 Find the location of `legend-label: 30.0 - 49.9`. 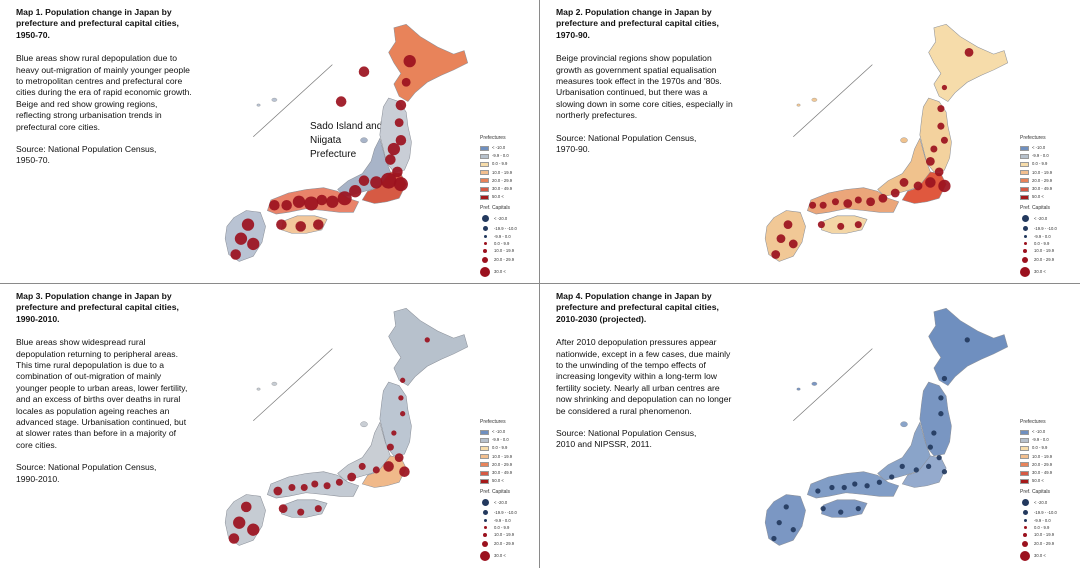

legend-label: 30.0 - 49.9 is located at coordinates (502, 189).